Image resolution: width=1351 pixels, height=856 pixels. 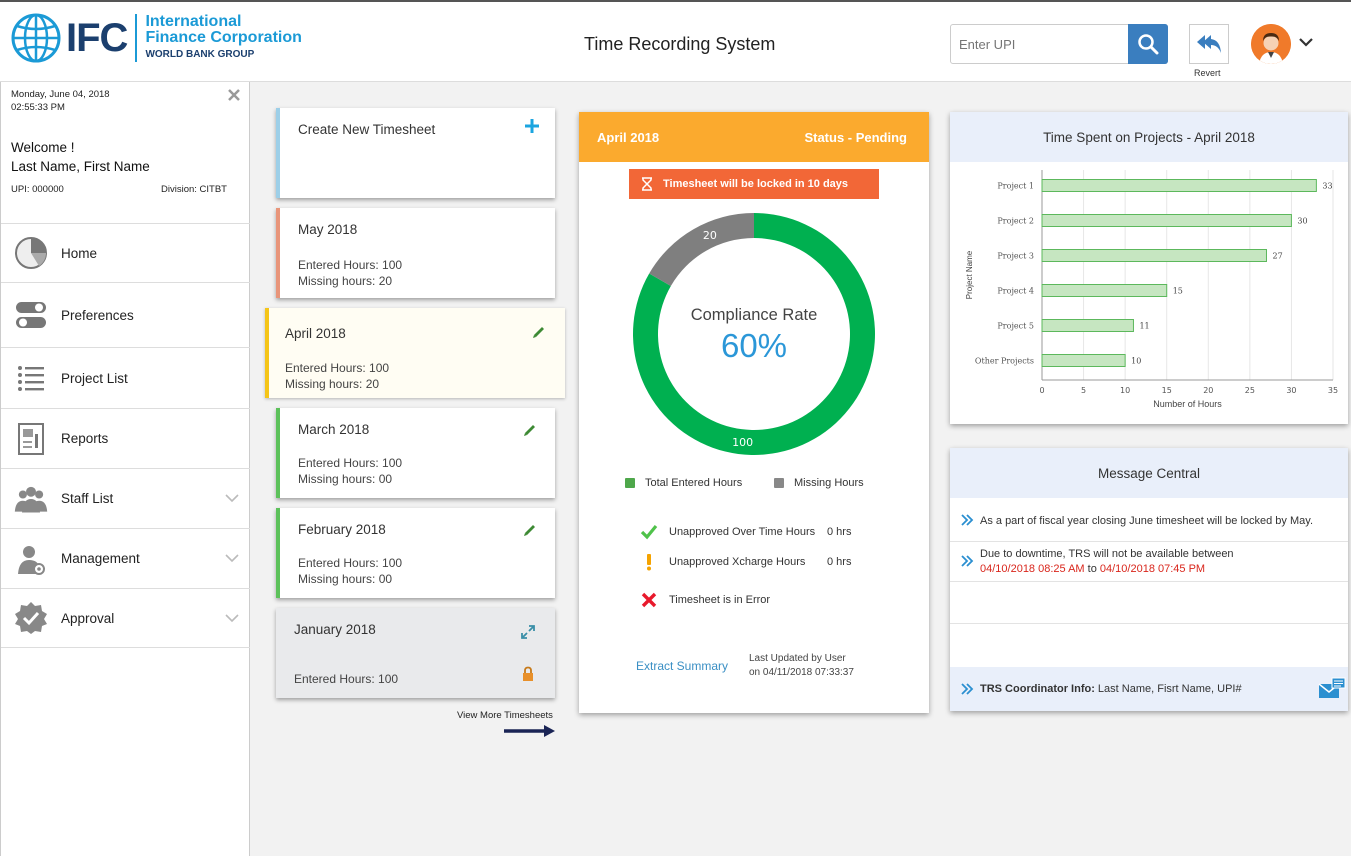 What do you see at coordinates (200, 54) in the screenshot?
I see `logo-line-3: WORLD BANK GROUP` at bounding box center [200, 54].